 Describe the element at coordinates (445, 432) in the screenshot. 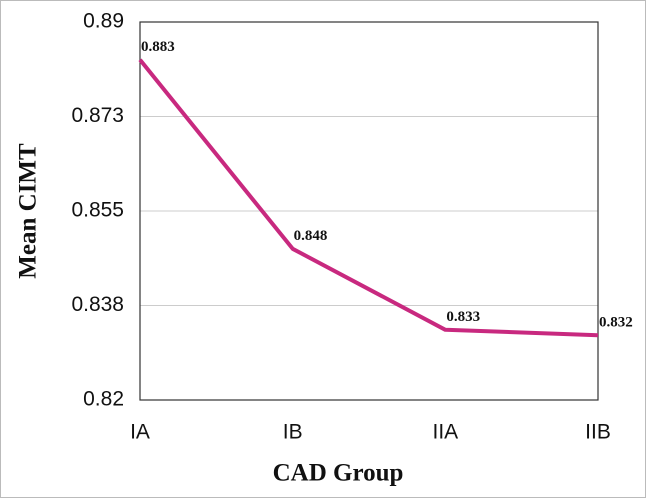

I see `x-tick-label: IIA` at that location.